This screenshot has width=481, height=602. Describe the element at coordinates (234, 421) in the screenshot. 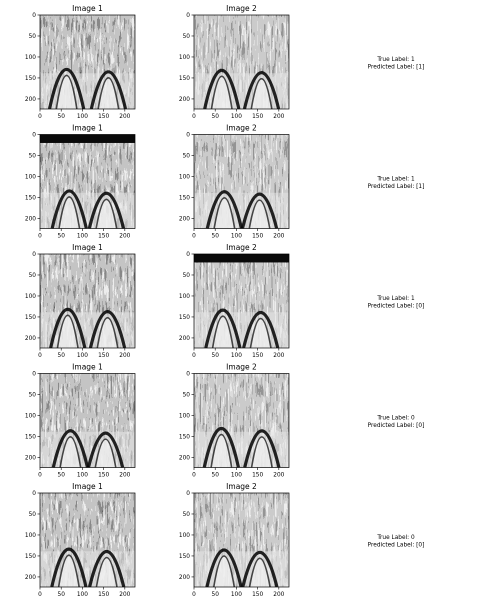

I see `image-panel-image2-row-4: Image 2 0 50 100 150 200 0 50 100 150 200` at that location.